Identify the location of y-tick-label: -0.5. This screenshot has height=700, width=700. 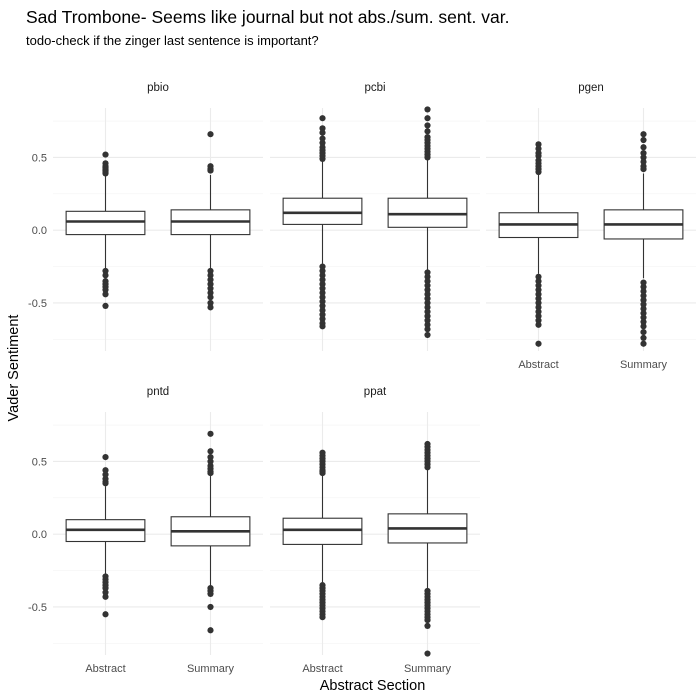
(37, 304).